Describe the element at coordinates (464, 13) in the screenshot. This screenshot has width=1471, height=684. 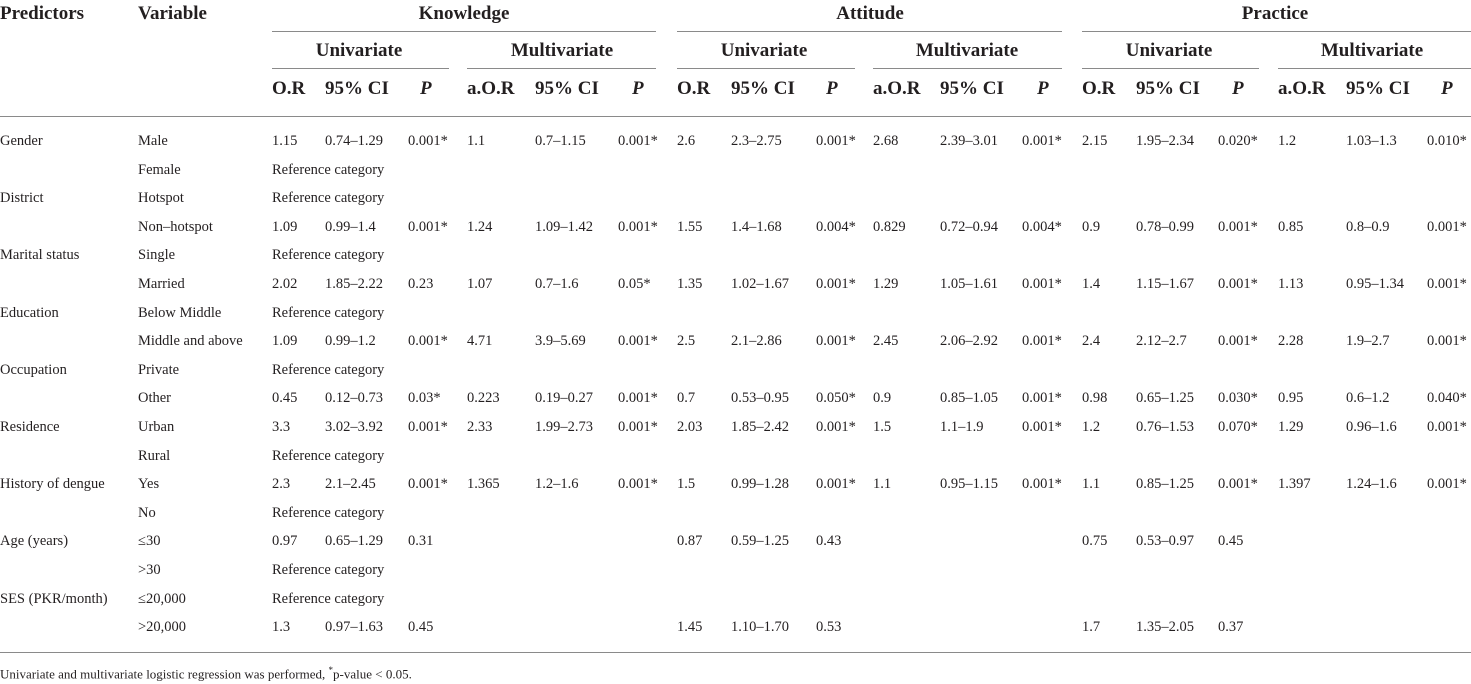
I see `header-knowledge: Knowledge` at that location.